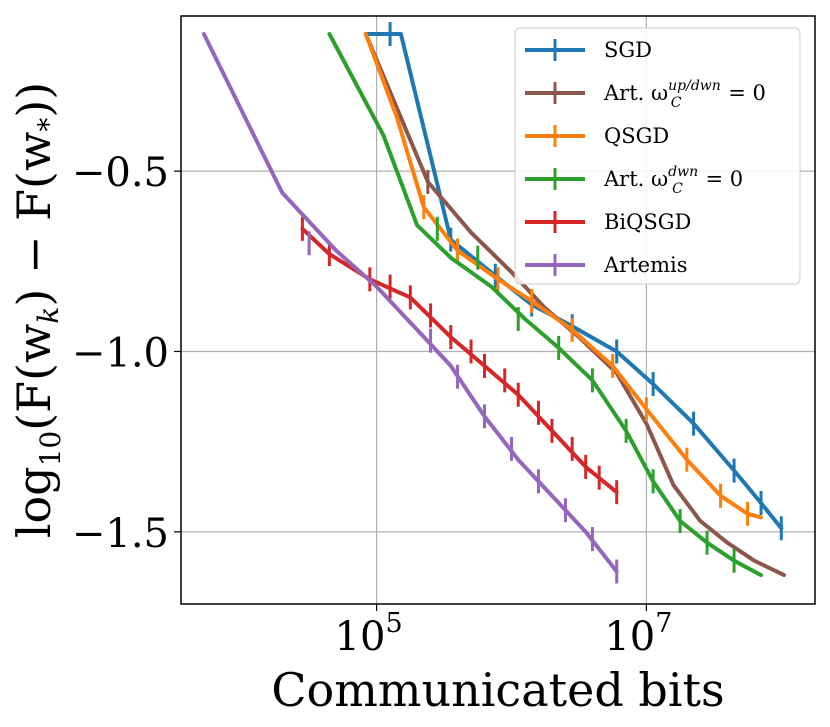 The image size is (830, 727). What do you see at coordinates (636, 136) in the screenshot?
I see `legend-label-qsgd: QSGD` at bounding box center [636, 136].